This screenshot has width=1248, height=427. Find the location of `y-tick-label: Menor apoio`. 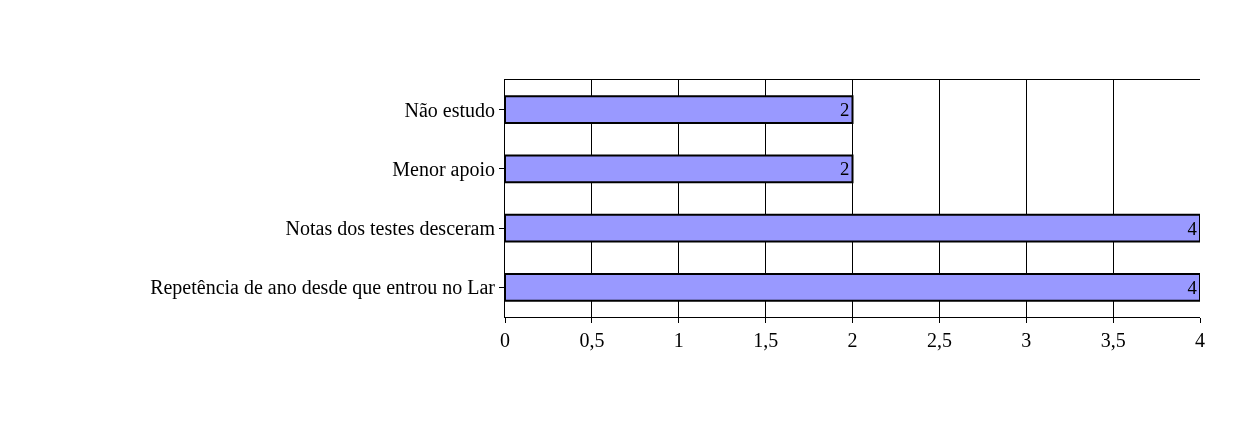

y-tick-label: Menor apoio is located at coordinates (443, 169).